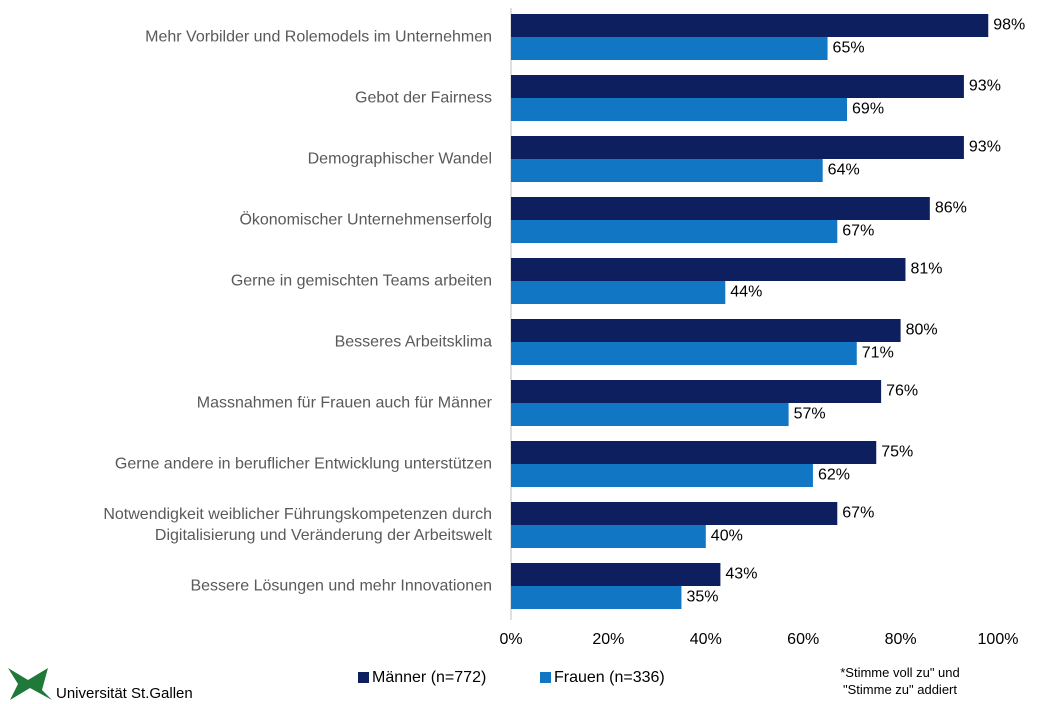  What do you see at coordinates (608, 639) in the screenshot?
I see `x-tick-label: 20%` at bounding box center [608, 639].